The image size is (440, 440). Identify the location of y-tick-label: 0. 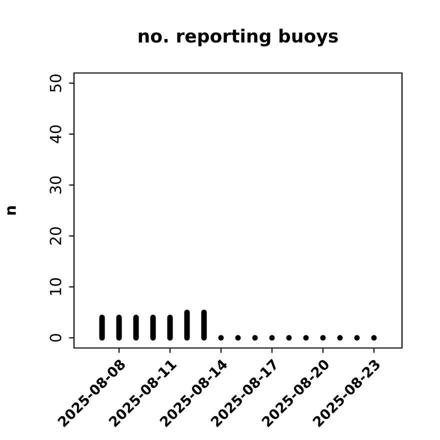
(56, 338).